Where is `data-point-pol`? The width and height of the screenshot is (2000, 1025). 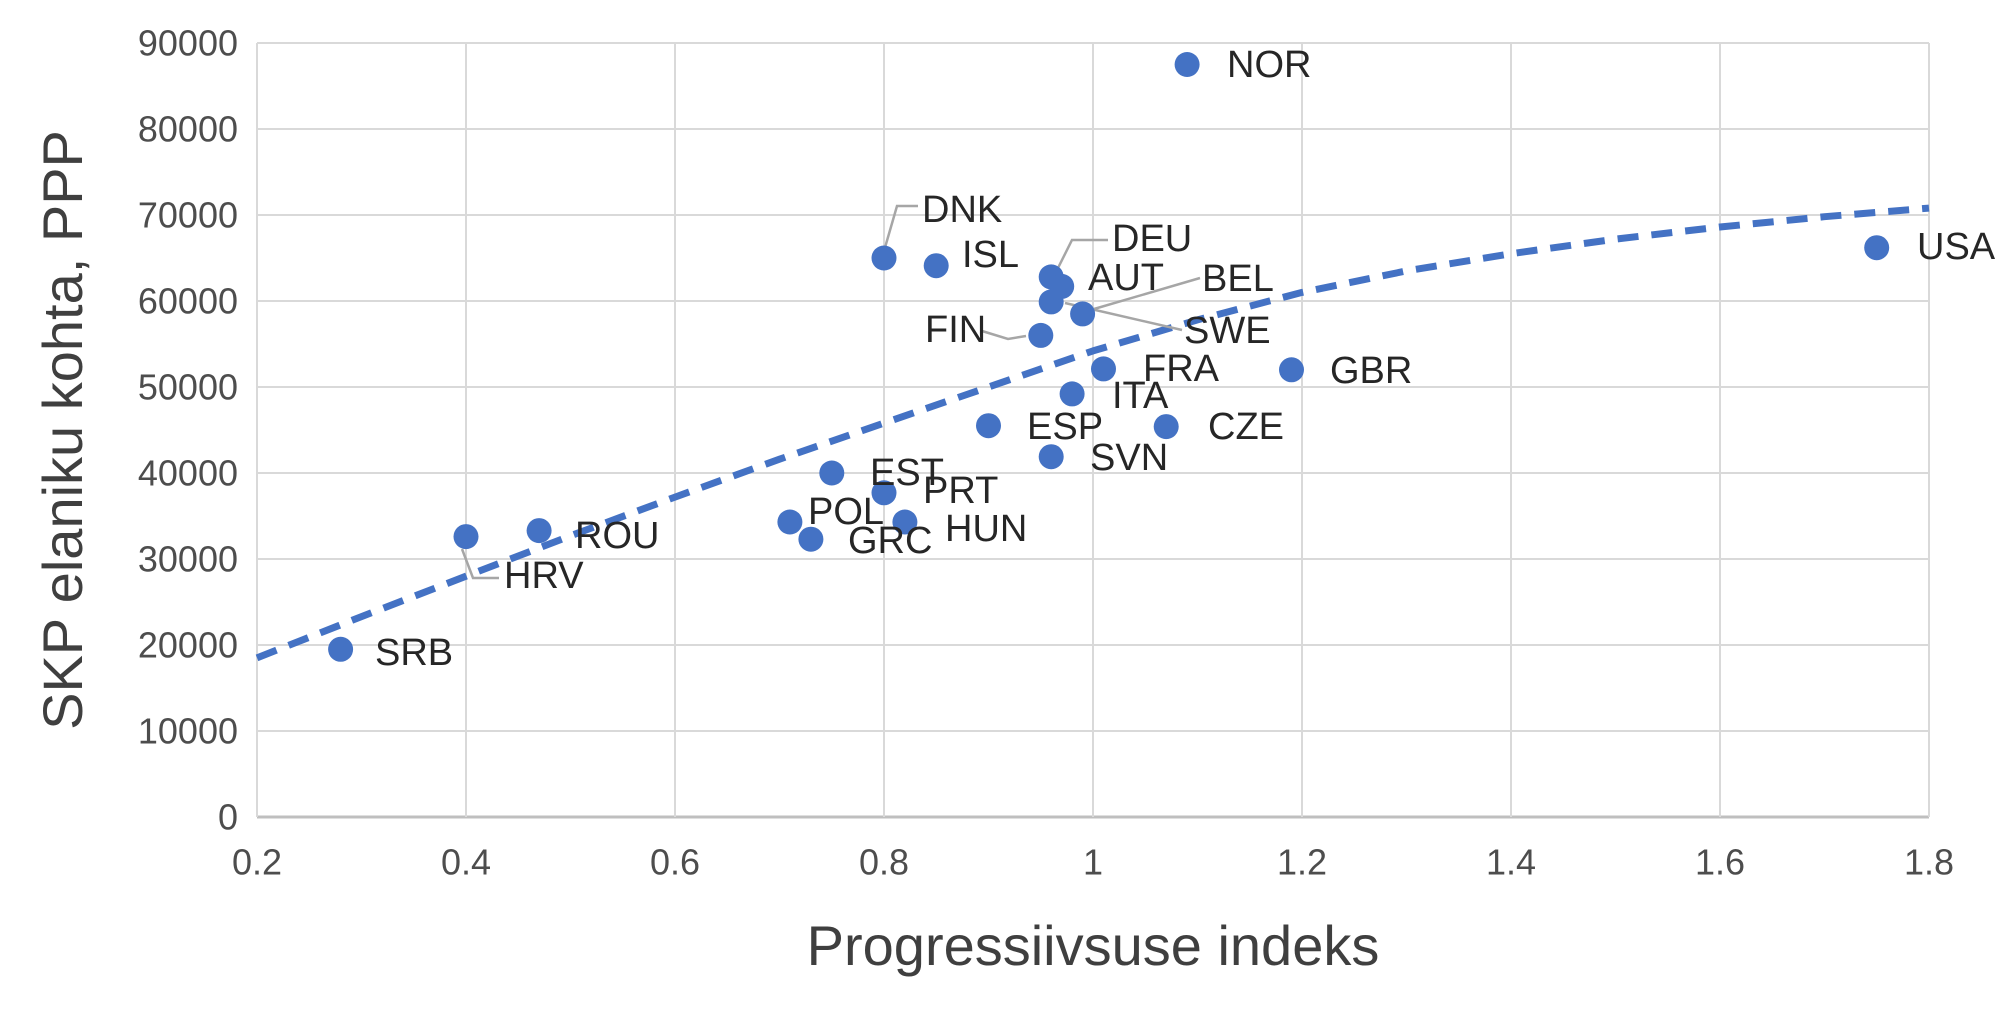
data-point-pol is located at coordinates (790, 522).